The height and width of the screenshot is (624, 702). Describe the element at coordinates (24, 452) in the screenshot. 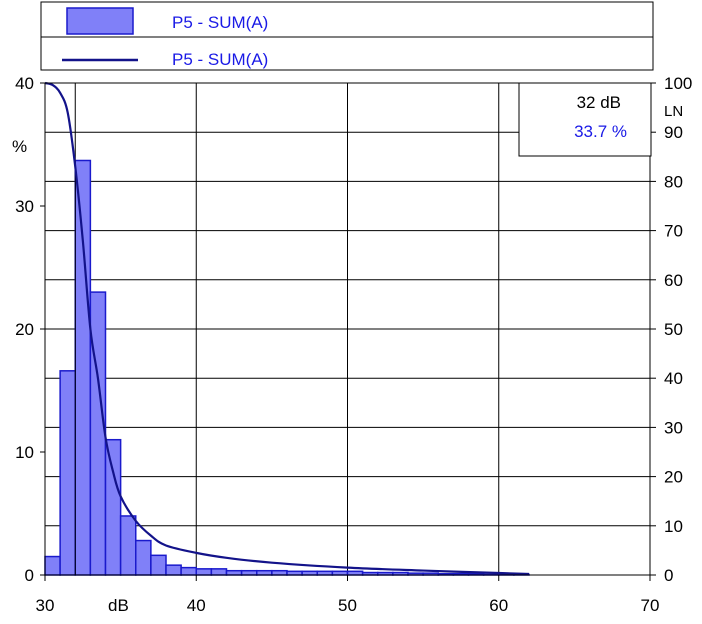

I see `y-left-tick-label: 10` at that location.